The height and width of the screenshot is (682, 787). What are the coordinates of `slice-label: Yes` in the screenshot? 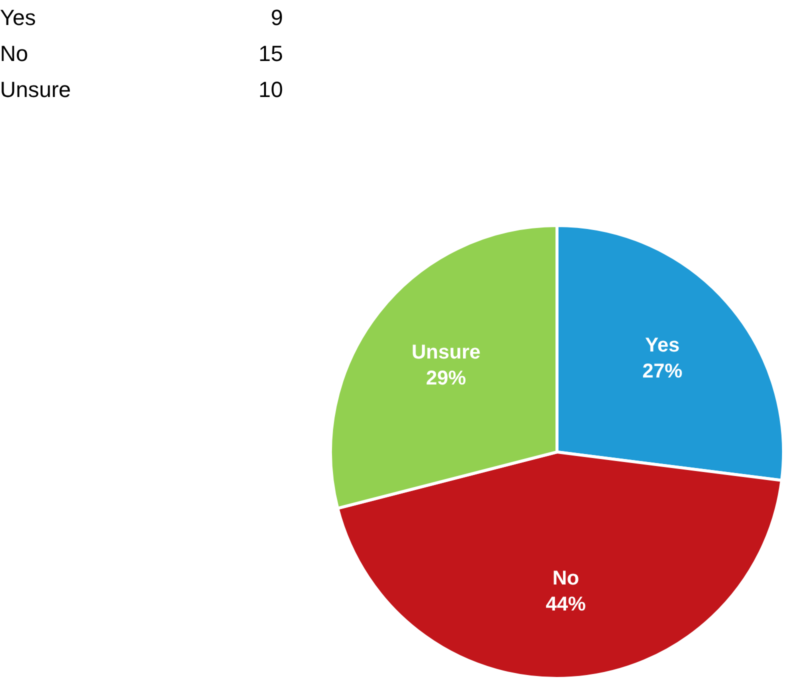 It's located at (662, 345).